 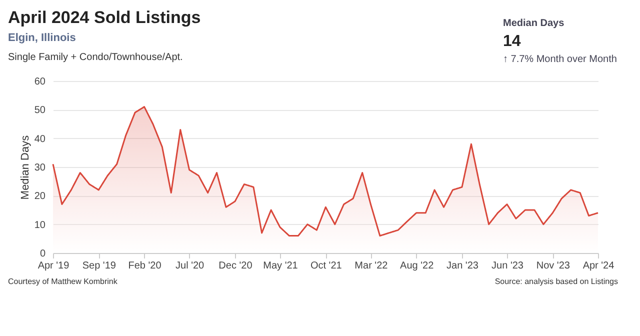 What do you see at coordinates (235, 266) in the screenshot?
I see `x-tick-label: Dec '20` at bounding box center [235, 266].